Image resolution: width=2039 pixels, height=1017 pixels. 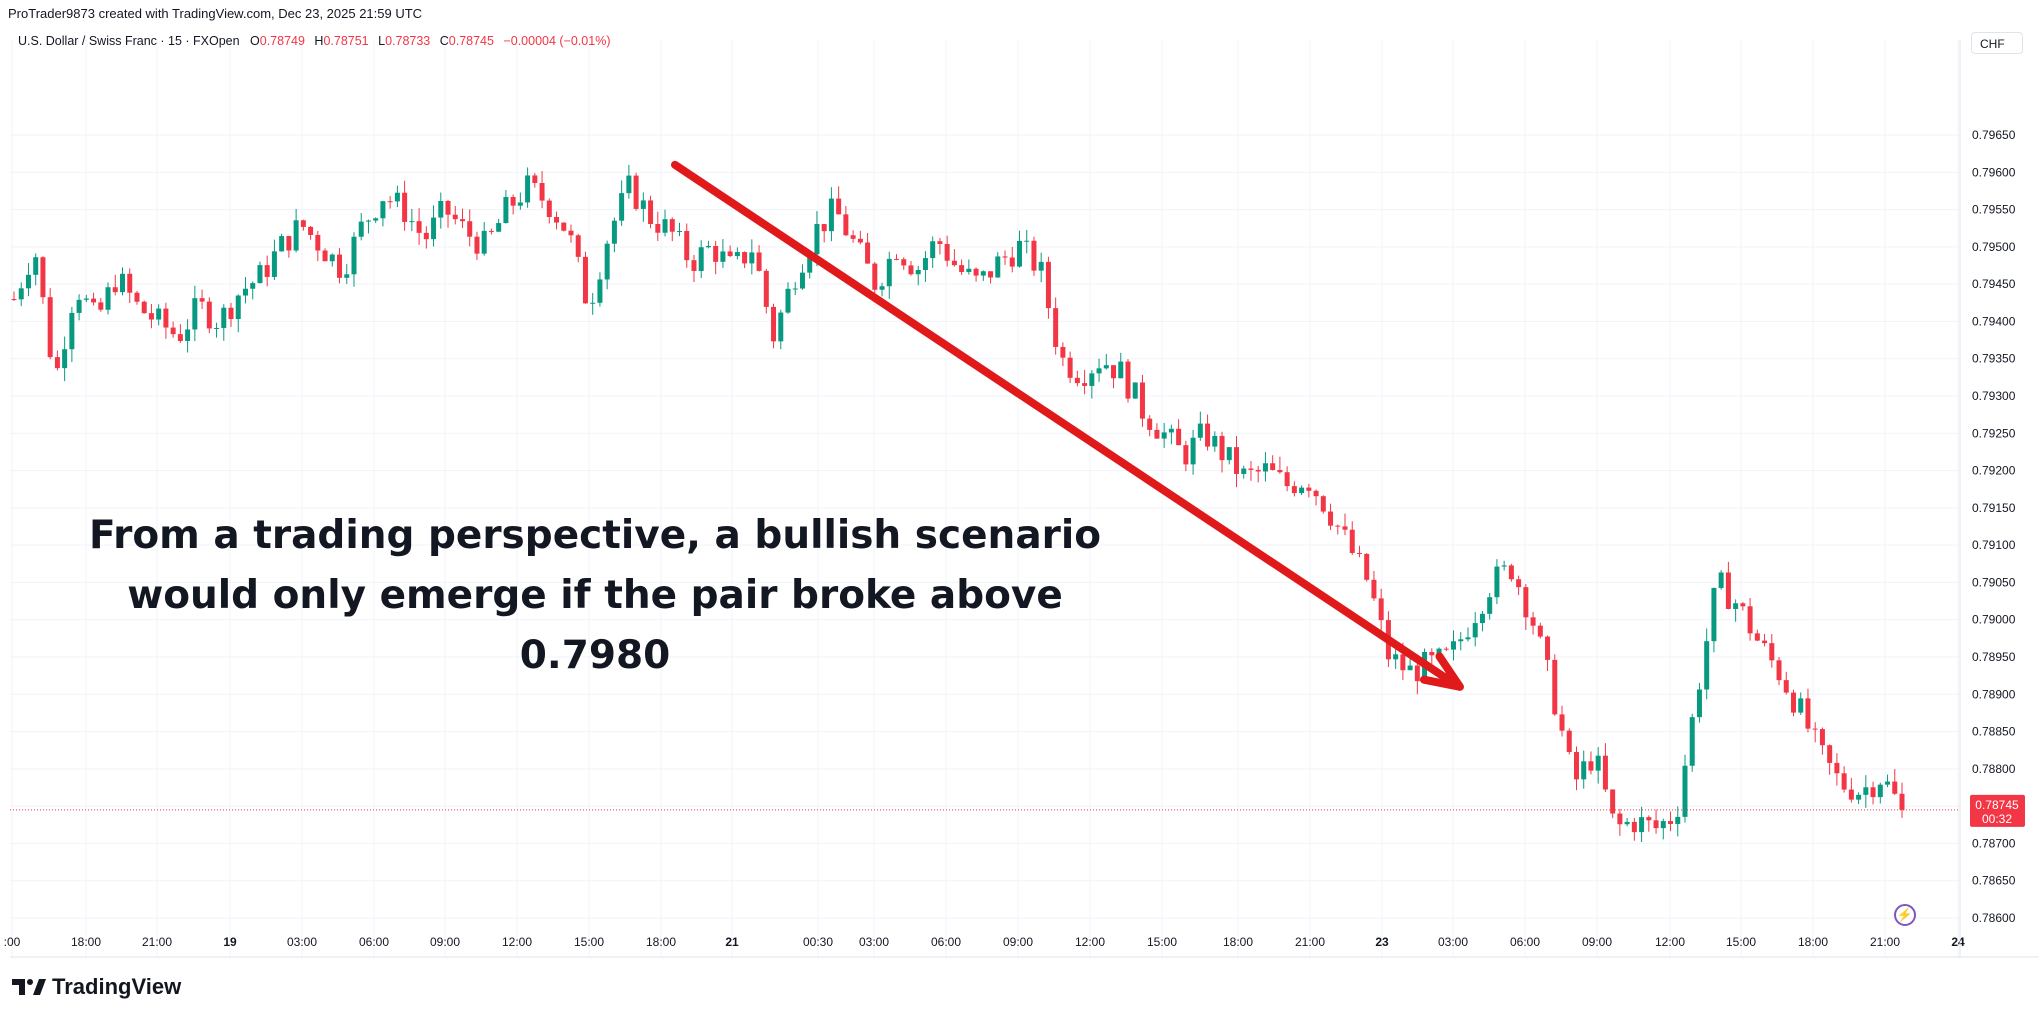 What do you see at coordinates (302, 942) in the screenshot?
I see `x-tick-label: 03:00` at bounding box center [302, 942].